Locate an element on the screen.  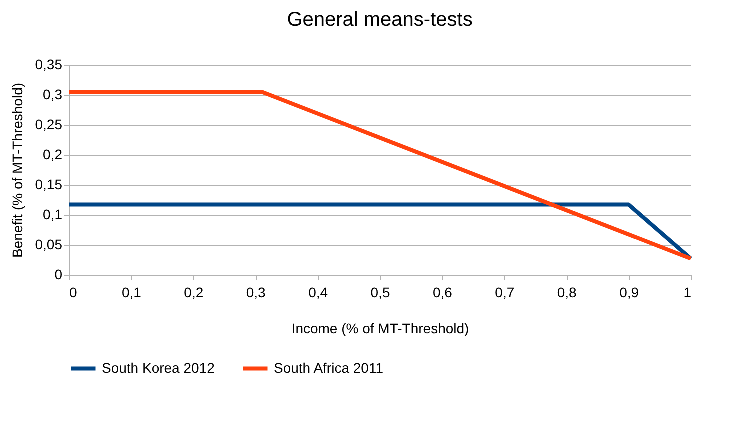
y-tick-label: 0,05 is located at coordinates (49, 244).